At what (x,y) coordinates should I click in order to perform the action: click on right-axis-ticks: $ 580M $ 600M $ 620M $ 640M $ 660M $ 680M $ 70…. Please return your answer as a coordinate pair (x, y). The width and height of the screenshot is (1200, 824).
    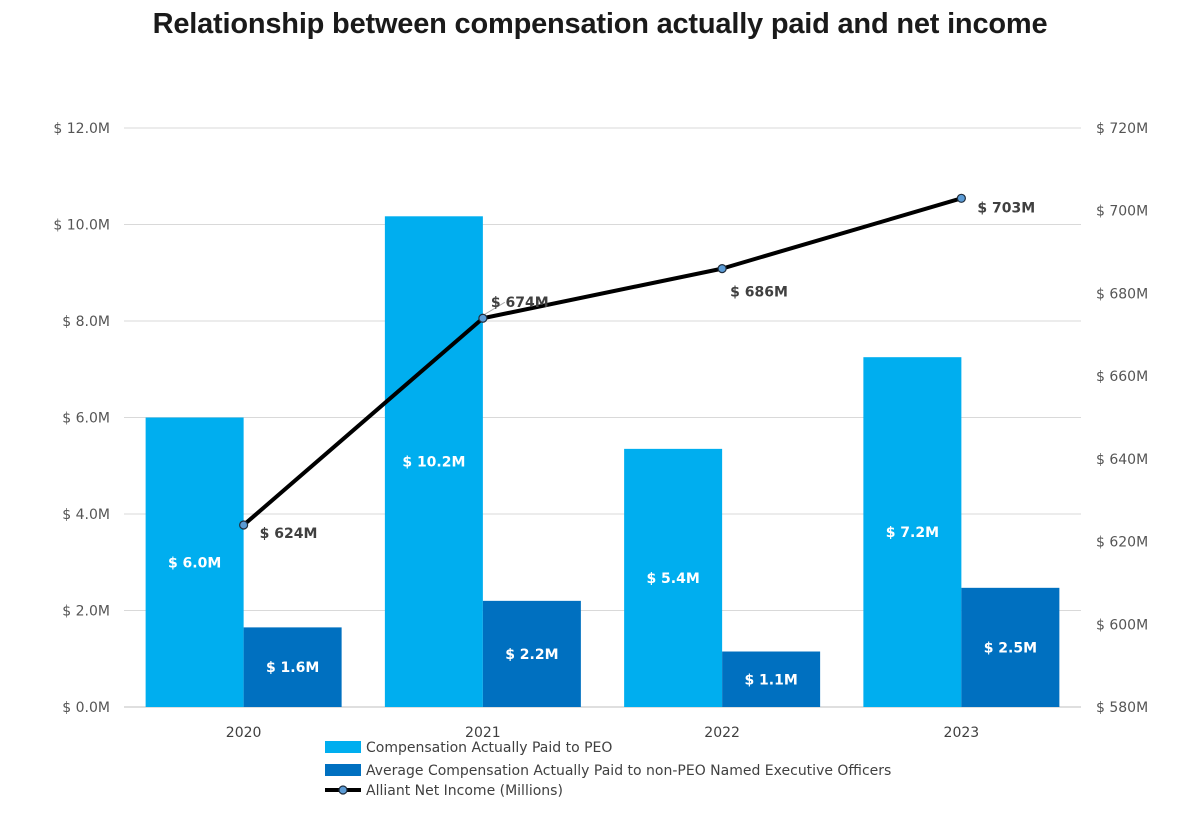
    Looking at the image, I should click on (1122, 418).